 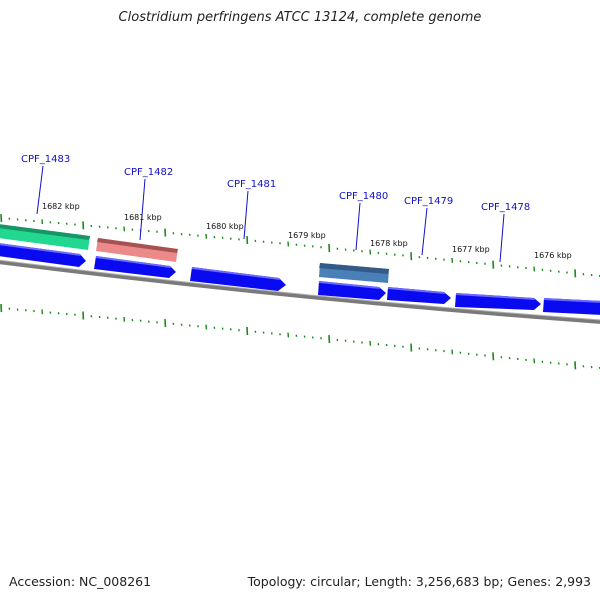 What do you see at coordinates (45, 159) in the screenshot?
I see `gene-label-cpf-1483: CPF_1483` at bounding box center [45, 159].